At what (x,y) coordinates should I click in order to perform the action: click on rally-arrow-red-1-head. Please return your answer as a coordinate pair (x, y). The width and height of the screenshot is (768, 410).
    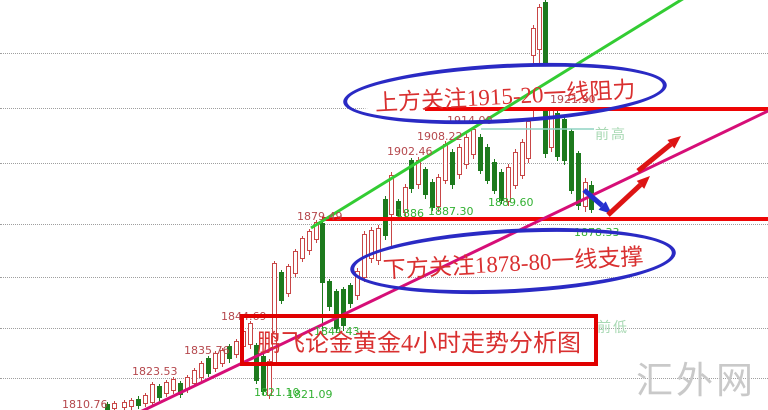
    Looking at the image, I should click on (643, 182).